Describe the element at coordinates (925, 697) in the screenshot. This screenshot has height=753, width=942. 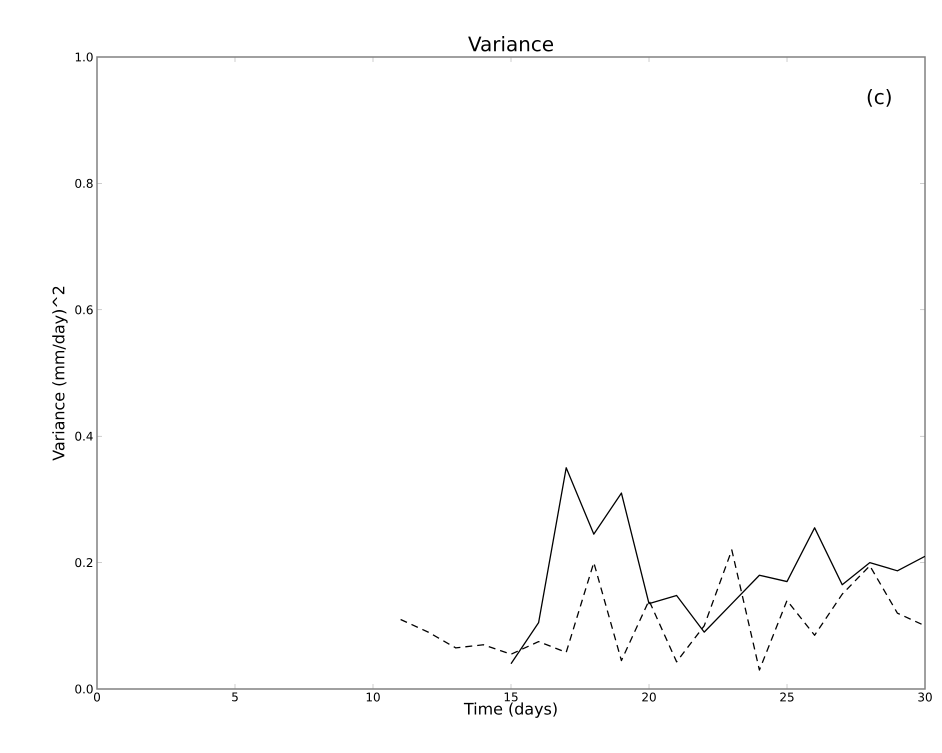
I see `x-tick-label: 30` at that location.